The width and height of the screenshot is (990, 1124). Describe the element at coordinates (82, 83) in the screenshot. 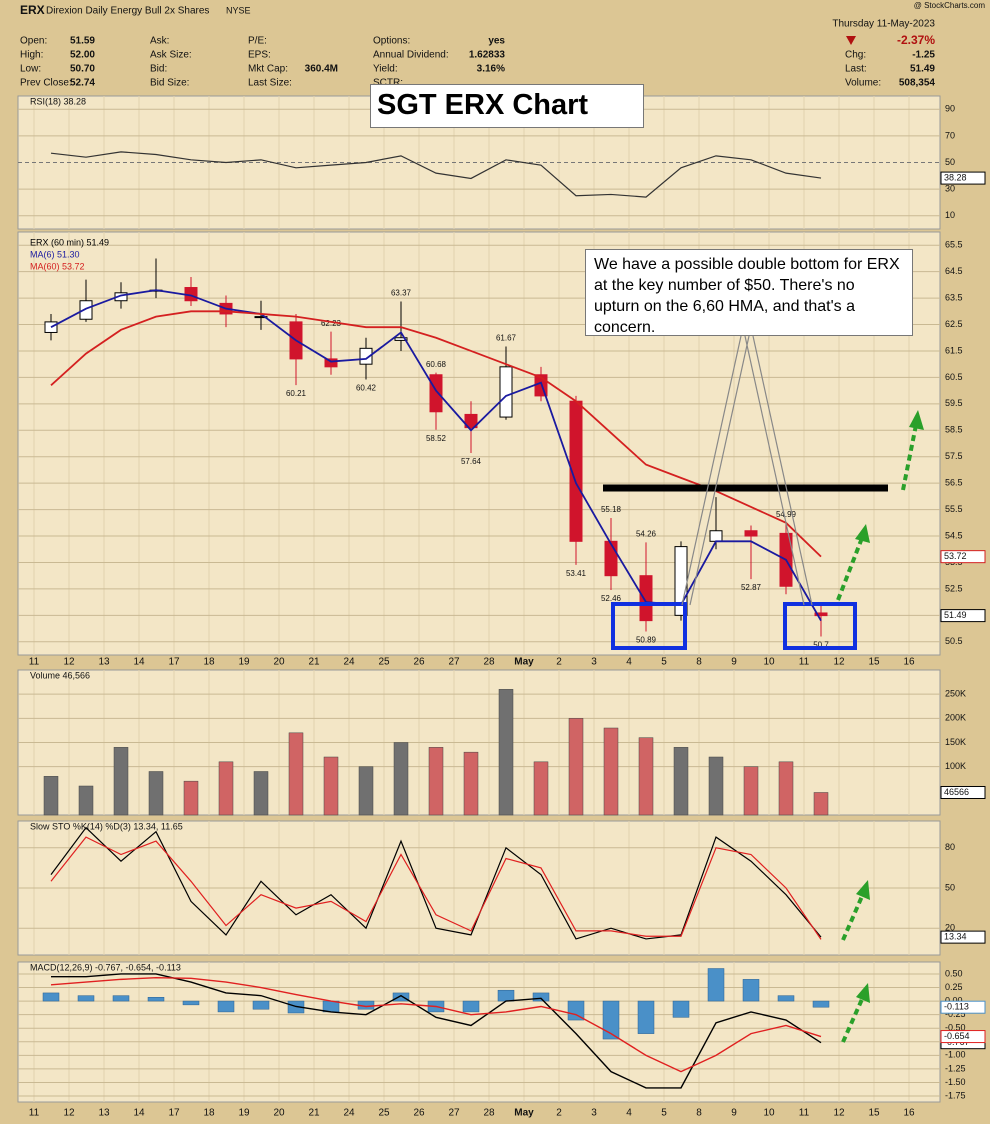

I see `quote-value: 52.74` at that location.